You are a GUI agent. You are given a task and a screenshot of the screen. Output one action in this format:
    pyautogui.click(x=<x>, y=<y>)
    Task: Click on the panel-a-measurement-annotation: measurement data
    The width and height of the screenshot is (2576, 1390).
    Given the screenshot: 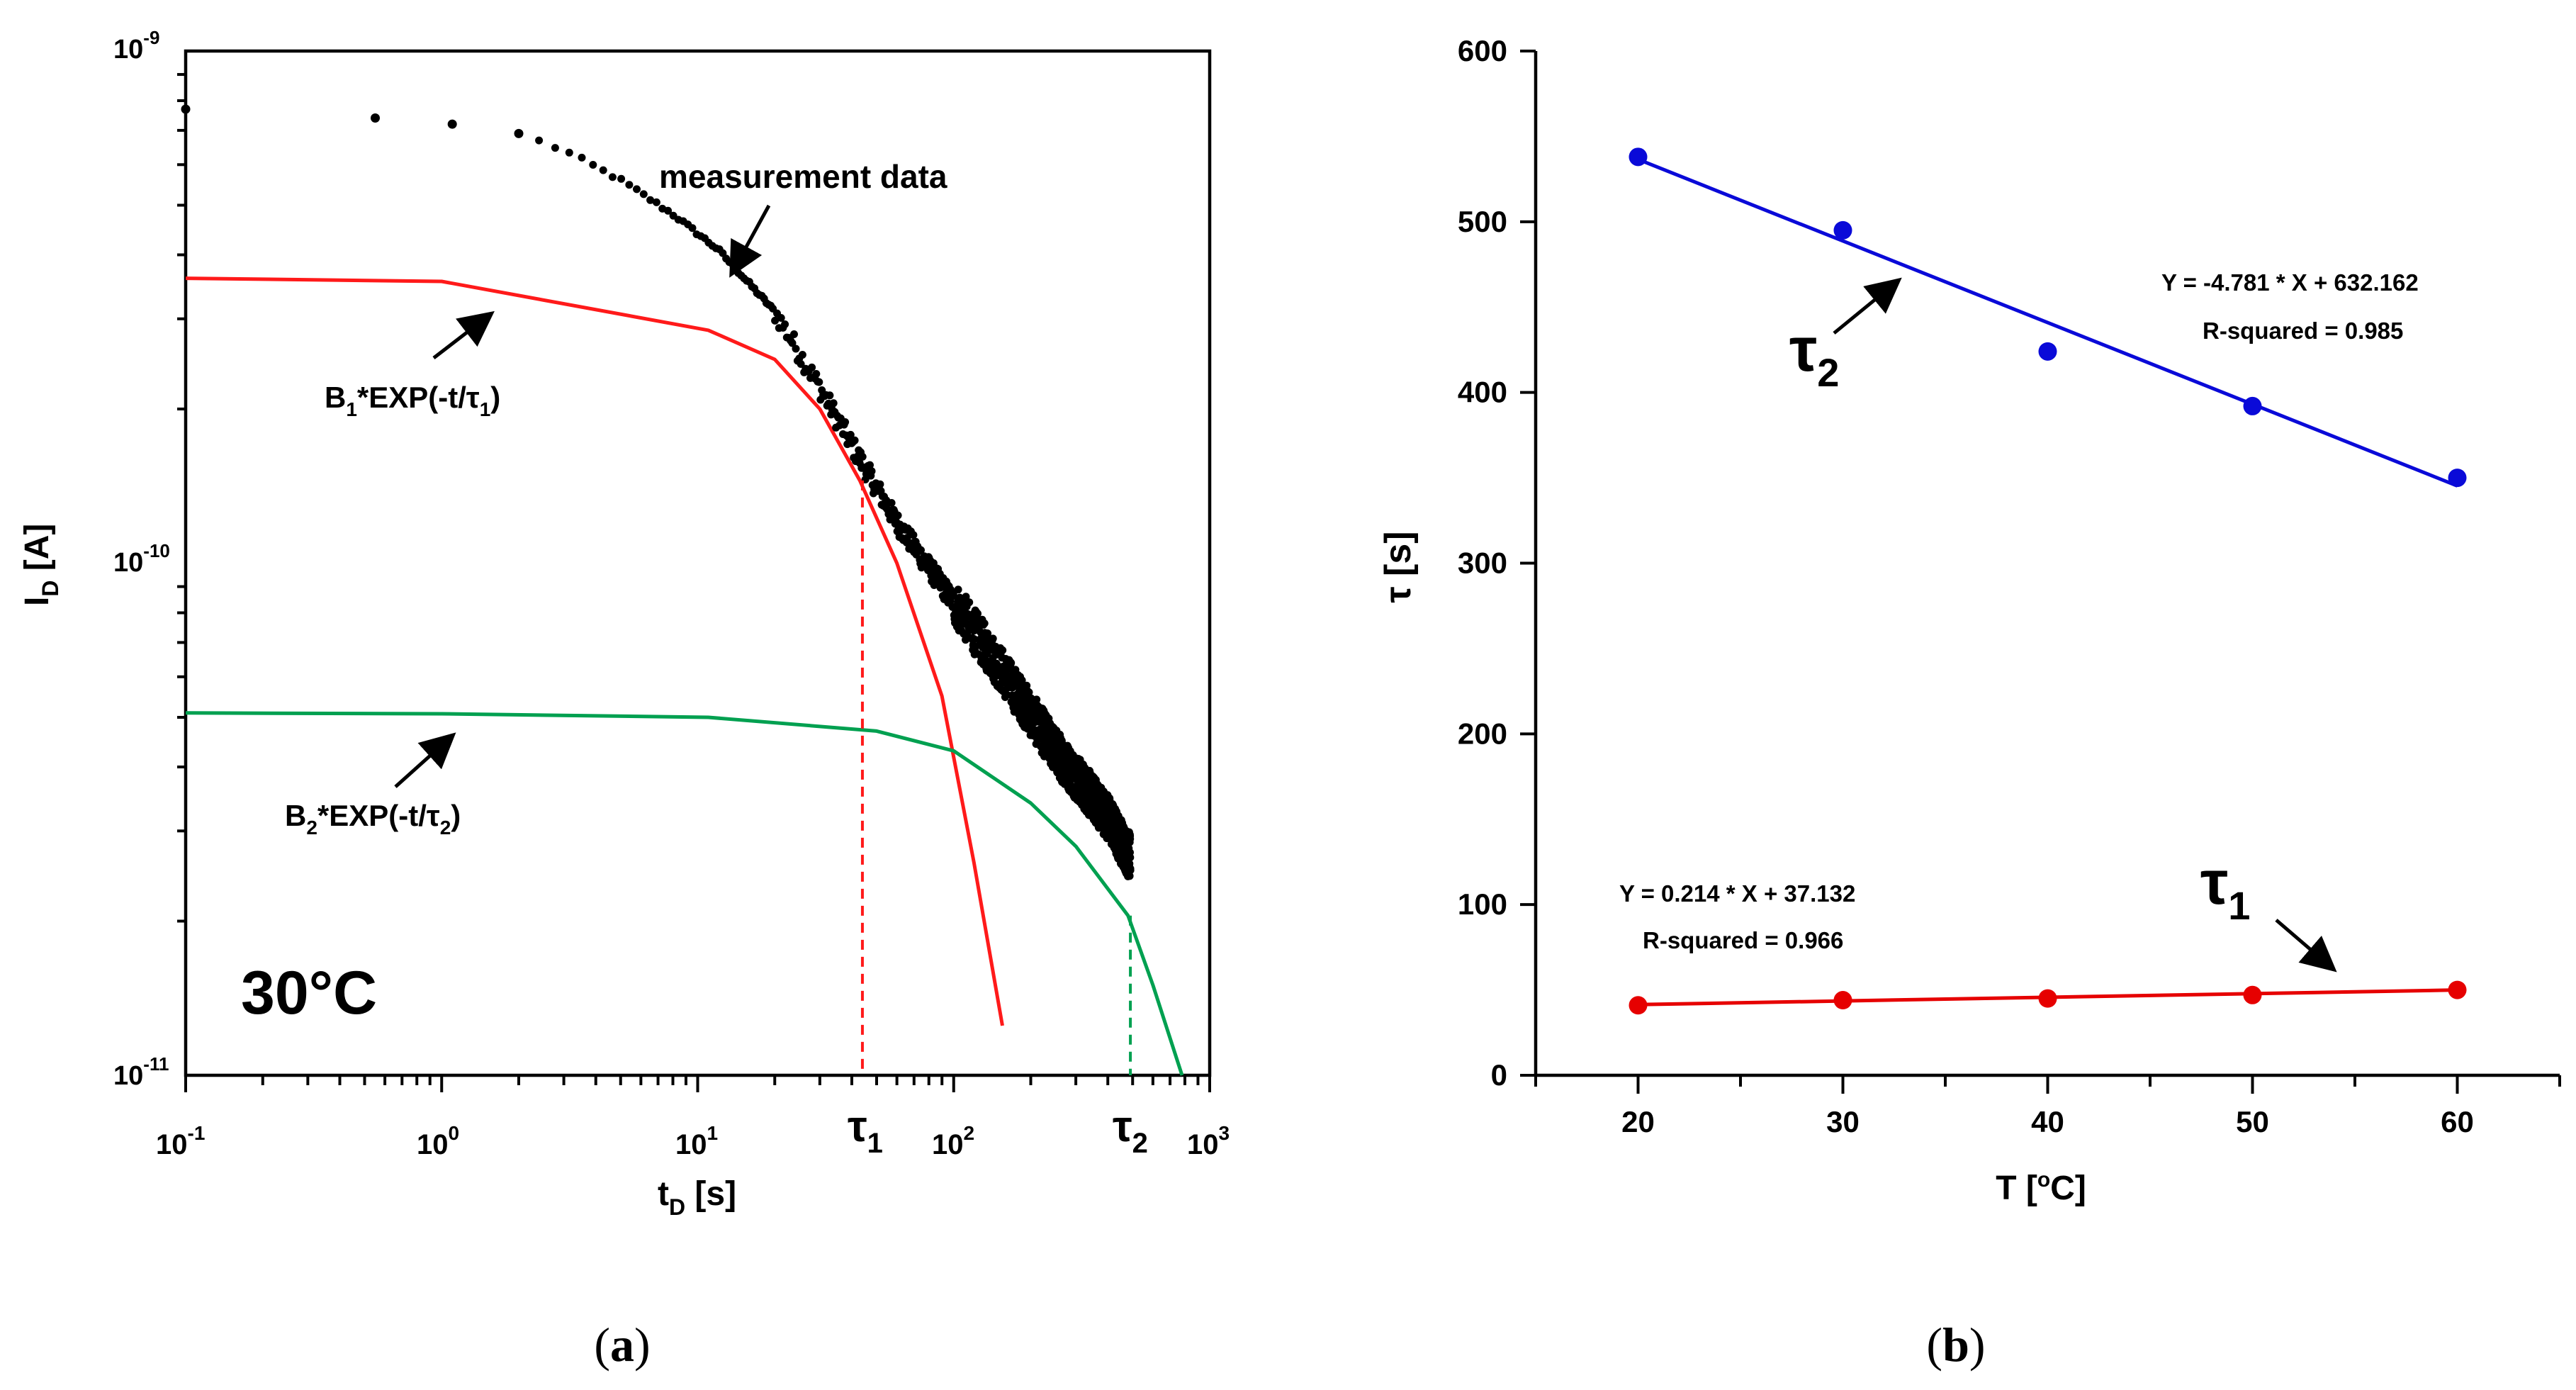 What is the action you would take?
    pyautogui.click(x=803, y=176)
    